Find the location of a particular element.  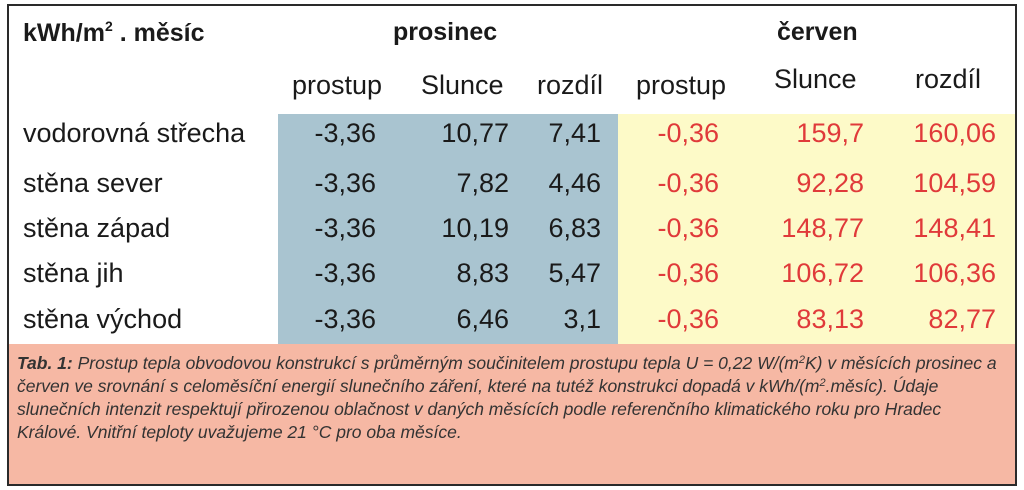

cell-rozdil-dec: 5,47 is located at coordinates (574, 273).